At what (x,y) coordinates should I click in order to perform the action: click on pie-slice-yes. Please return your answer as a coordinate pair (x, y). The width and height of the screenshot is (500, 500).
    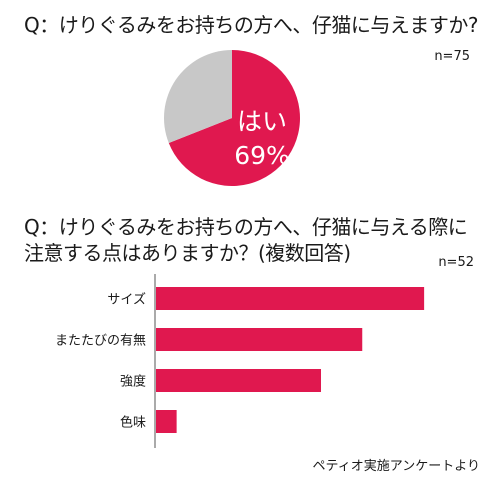
    Looking at the image, I should click on (234, 118).